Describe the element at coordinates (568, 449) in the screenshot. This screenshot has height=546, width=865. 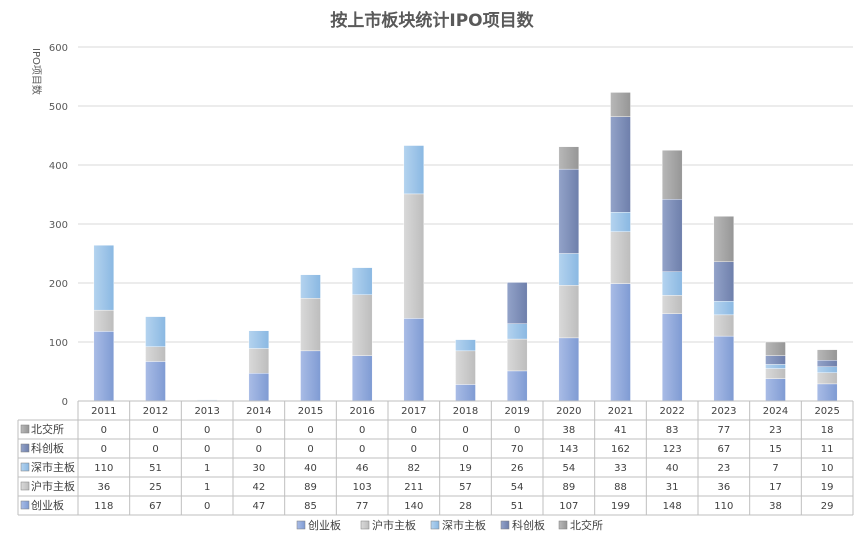
I see `table-cell: 143` at that location.